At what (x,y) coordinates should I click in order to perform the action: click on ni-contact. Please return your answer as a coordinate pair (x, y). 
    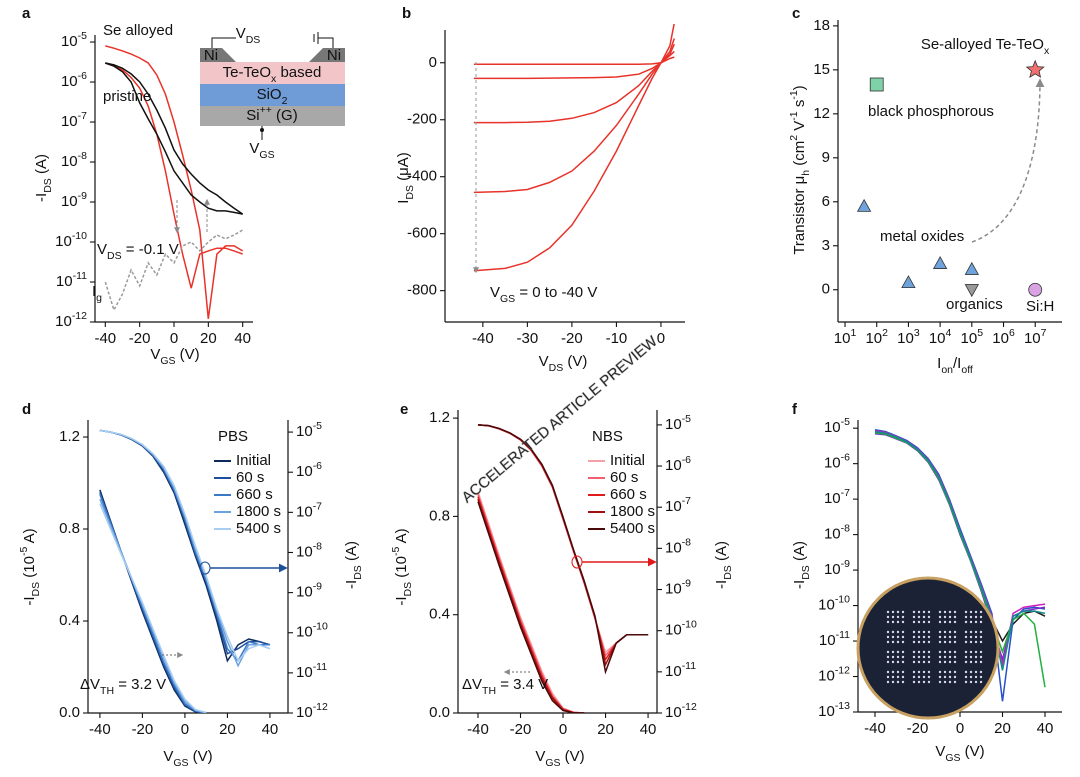
    Looking at the image, I should click on (218, 55).